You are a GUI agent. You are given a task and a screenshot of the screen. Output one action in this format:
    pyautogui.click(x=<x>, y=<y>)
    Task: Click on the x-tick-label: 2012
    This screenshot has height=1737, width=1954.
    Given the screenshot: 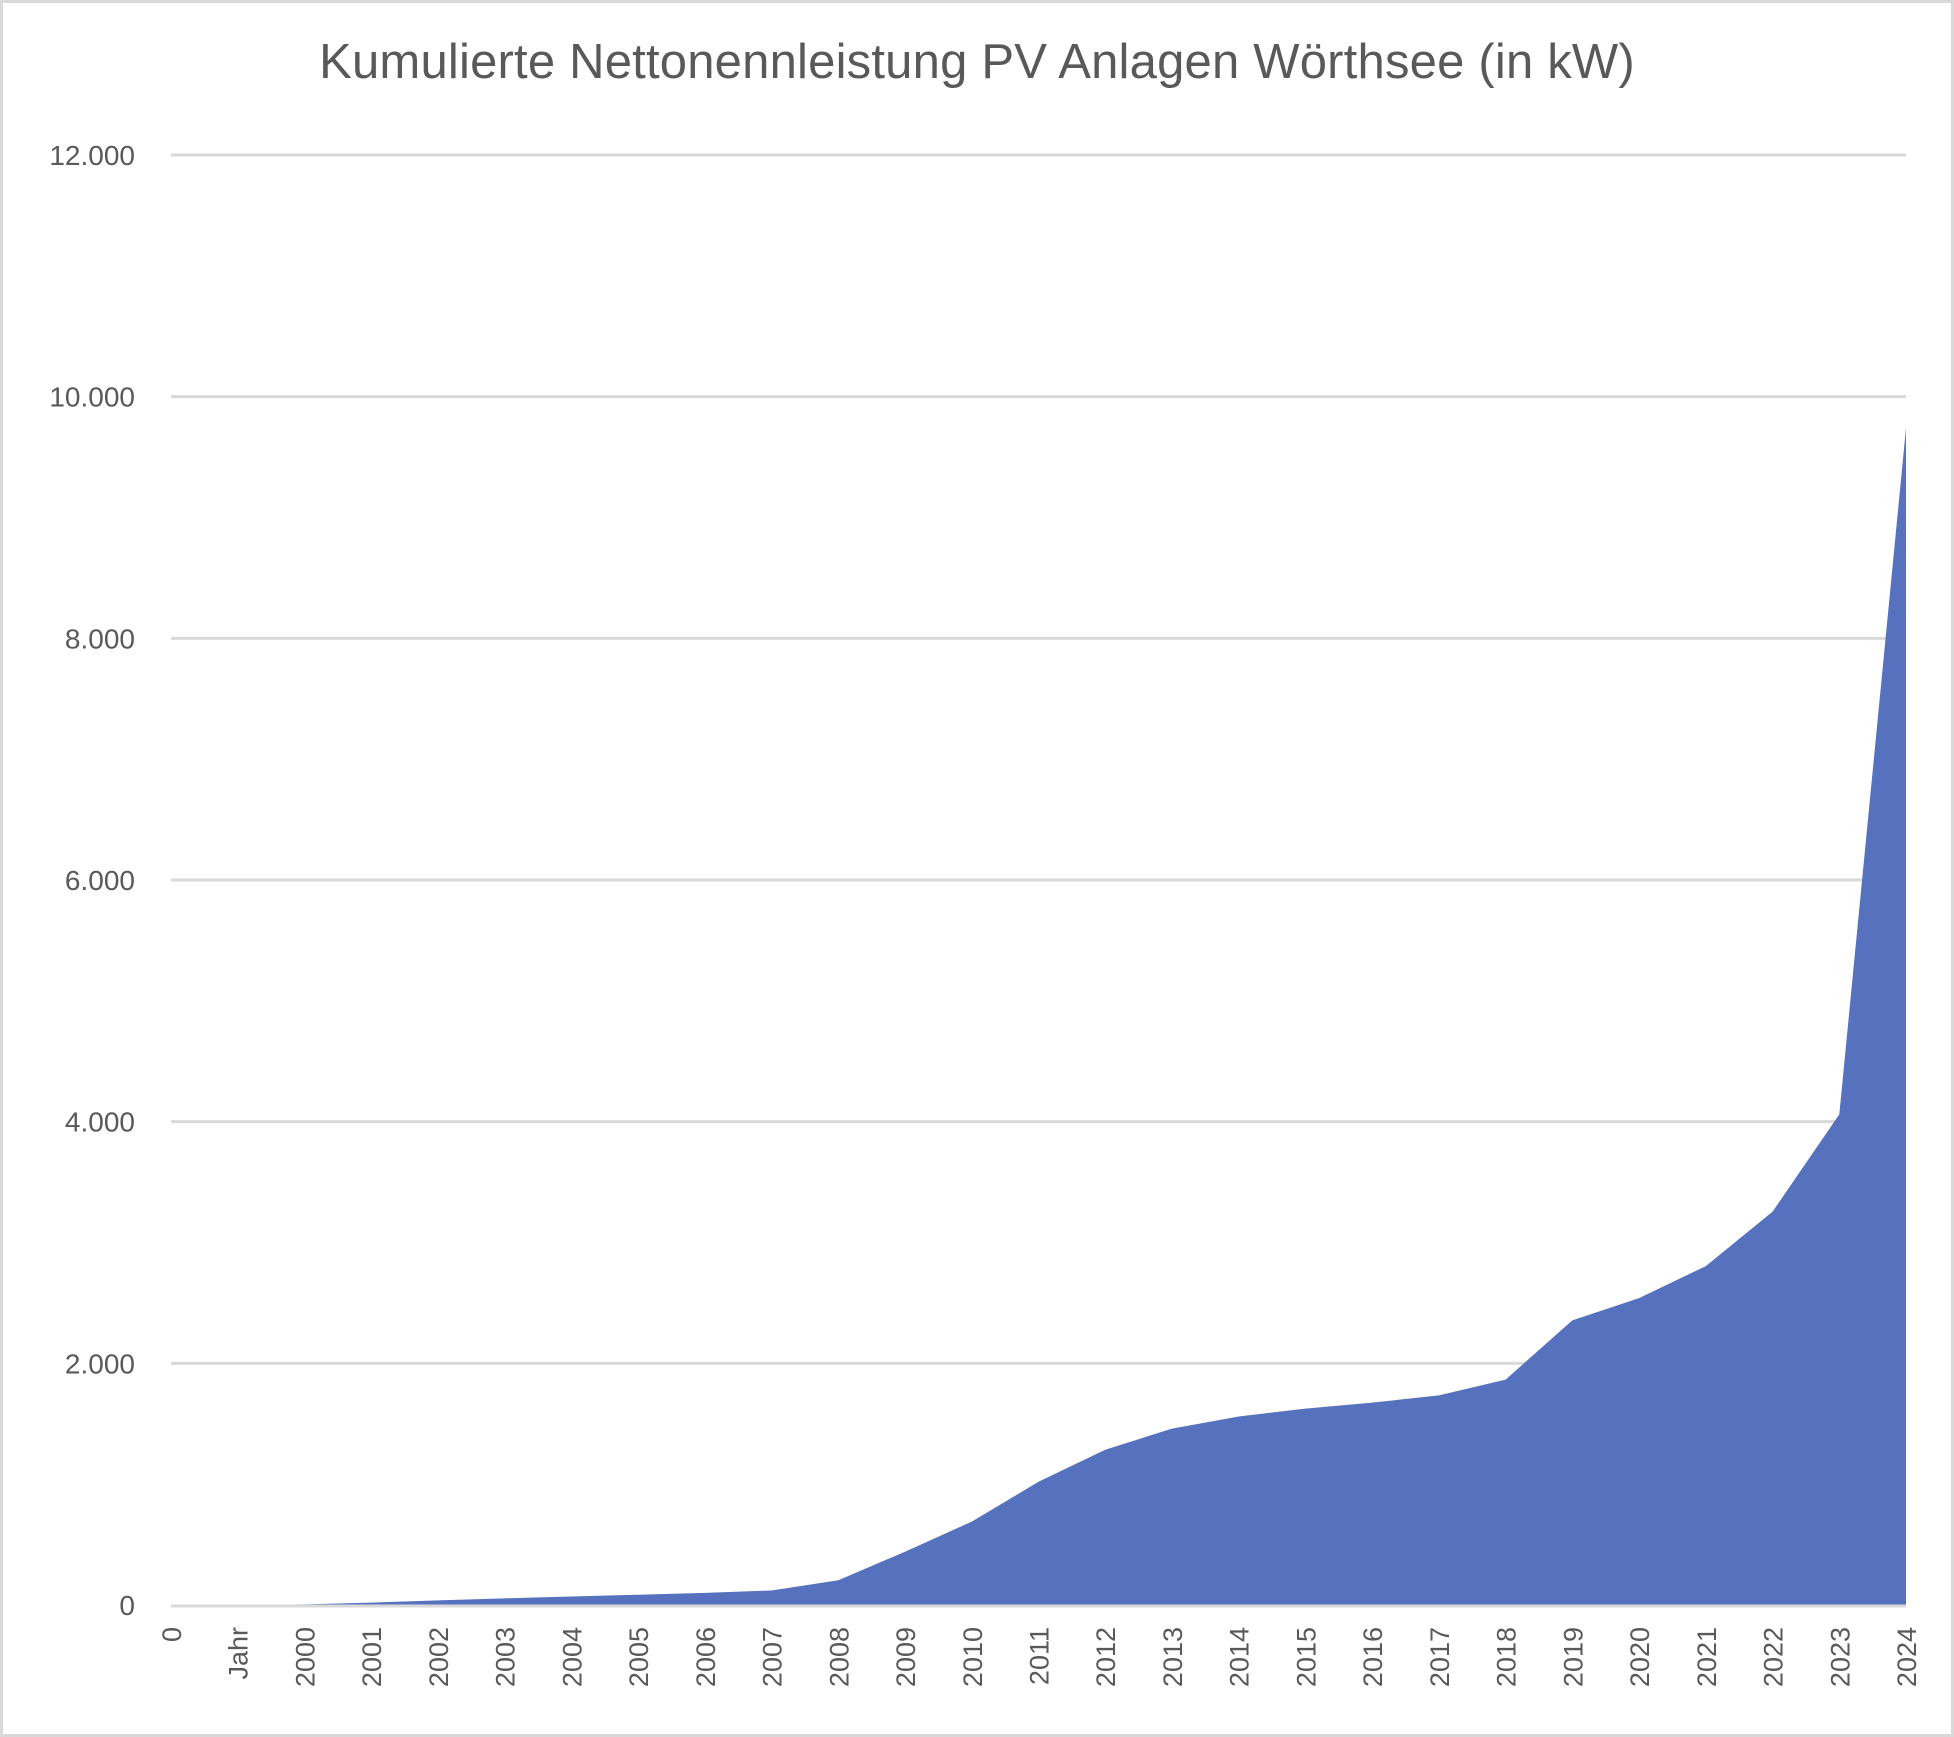 What is the action you would take?
    pyautogui.click(x=1106, y=1657)
    